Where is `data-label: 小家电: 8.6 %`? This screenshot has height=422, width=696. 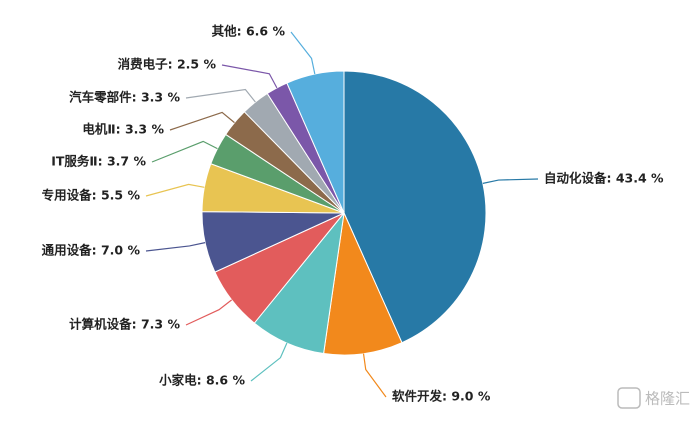
data-label: 小家电: 8.6 % is located at coordinates (201, 380).